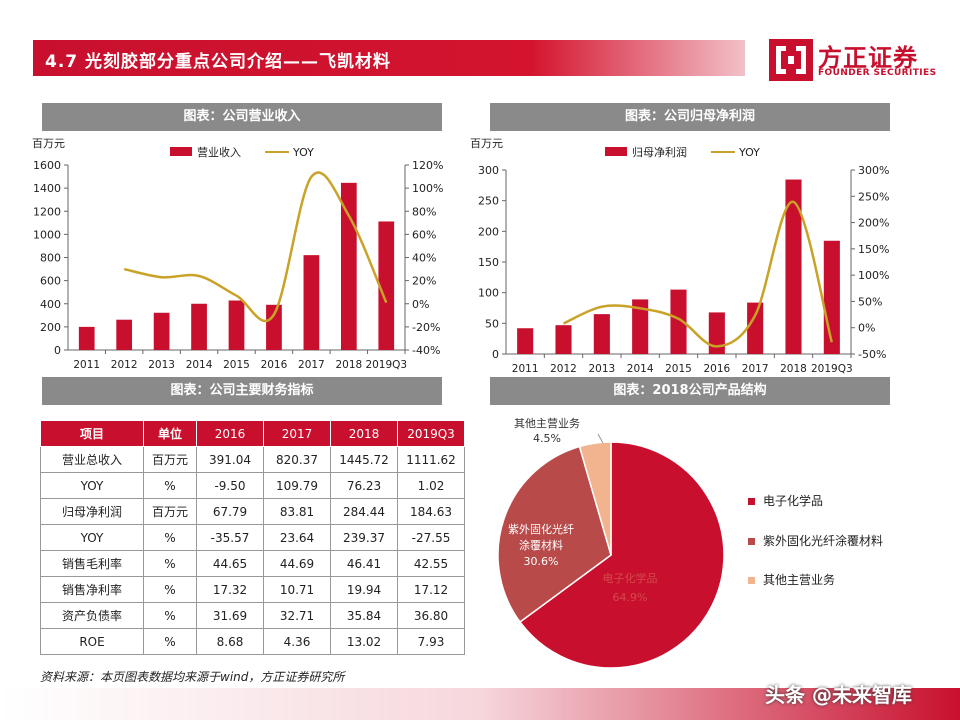 Image resolution: width=960 pixels, height=720 pixels. Describe the element at coordinates (255, 247) in the screenshot. I see `yoy-line` at that location.